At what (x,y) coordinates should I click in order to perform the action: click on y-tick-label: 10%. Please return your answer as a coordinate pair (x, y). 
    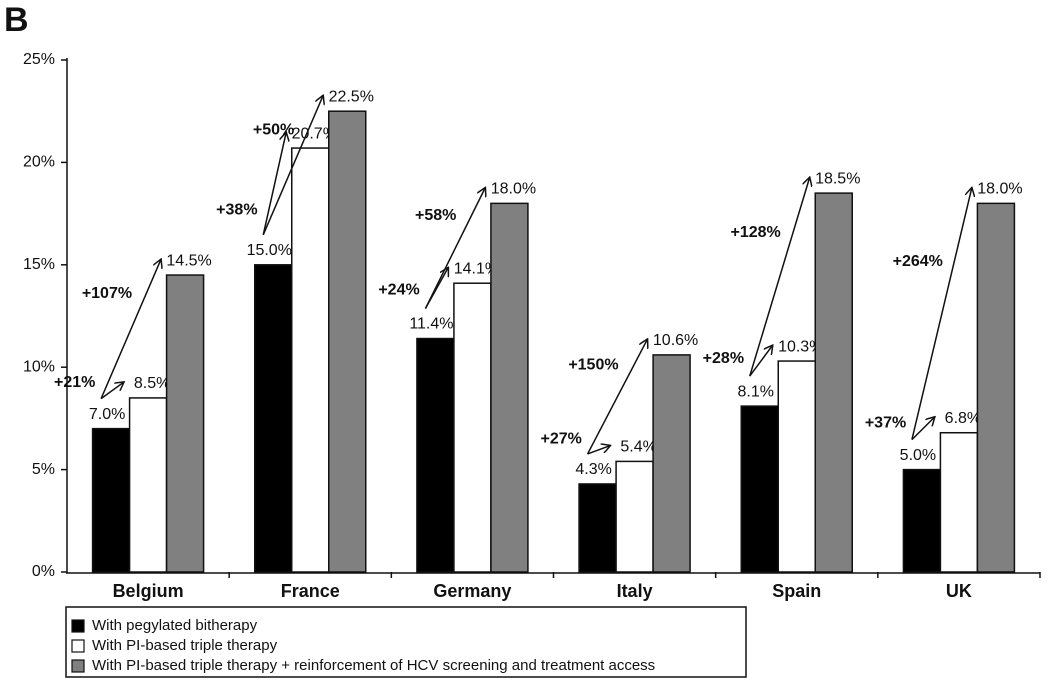
    Looking at the image, I should click on (39, 366).